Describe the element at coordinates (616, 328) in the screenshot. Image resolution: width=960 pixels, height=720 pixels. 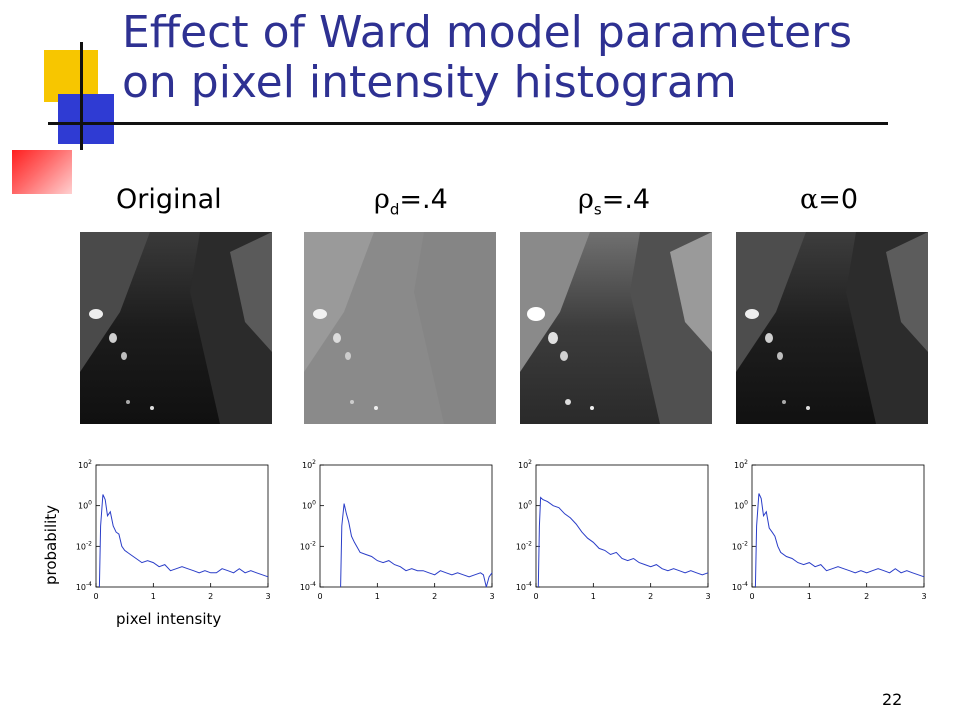
I see `image-rho-s` at that location.